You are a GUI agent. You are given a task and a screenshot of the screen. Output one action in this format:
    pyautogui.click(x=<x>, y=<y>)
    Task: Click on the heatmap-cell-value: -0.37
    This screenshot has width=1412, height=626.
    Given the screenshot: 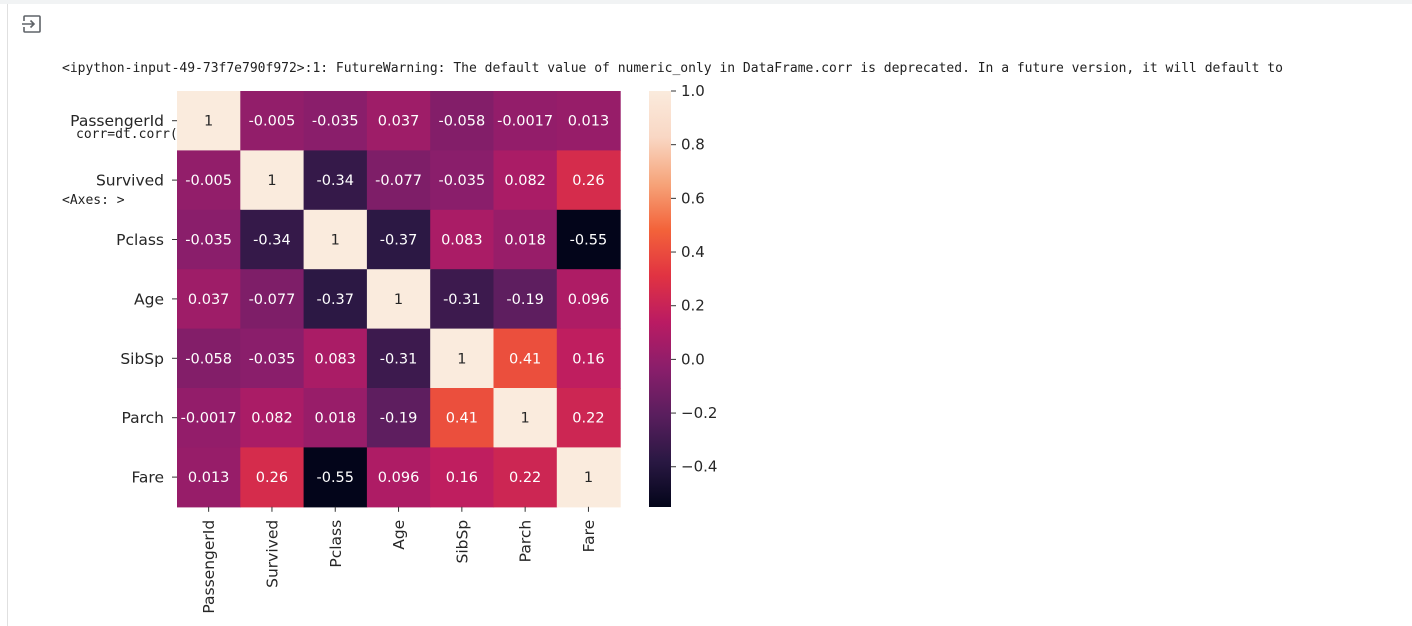 What is the action you would take?
    pyautogui.click(x=399, y=241)
    